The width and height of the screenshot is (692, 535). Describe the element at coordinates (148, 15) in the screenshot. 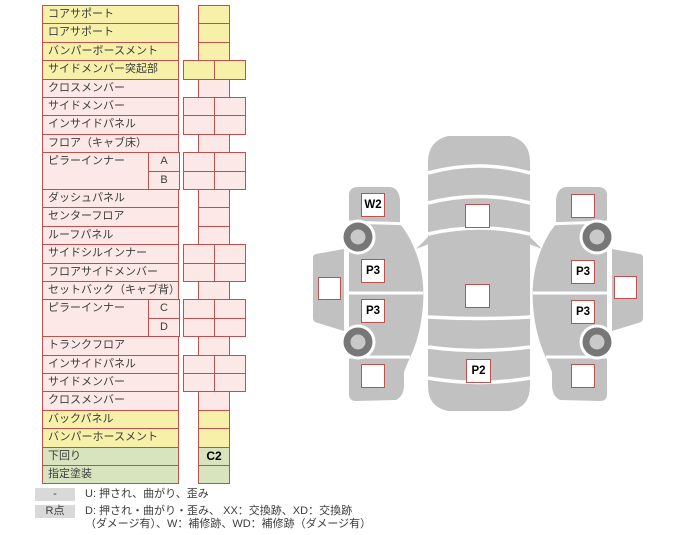

I see `table-row: コアサポート` at that location.